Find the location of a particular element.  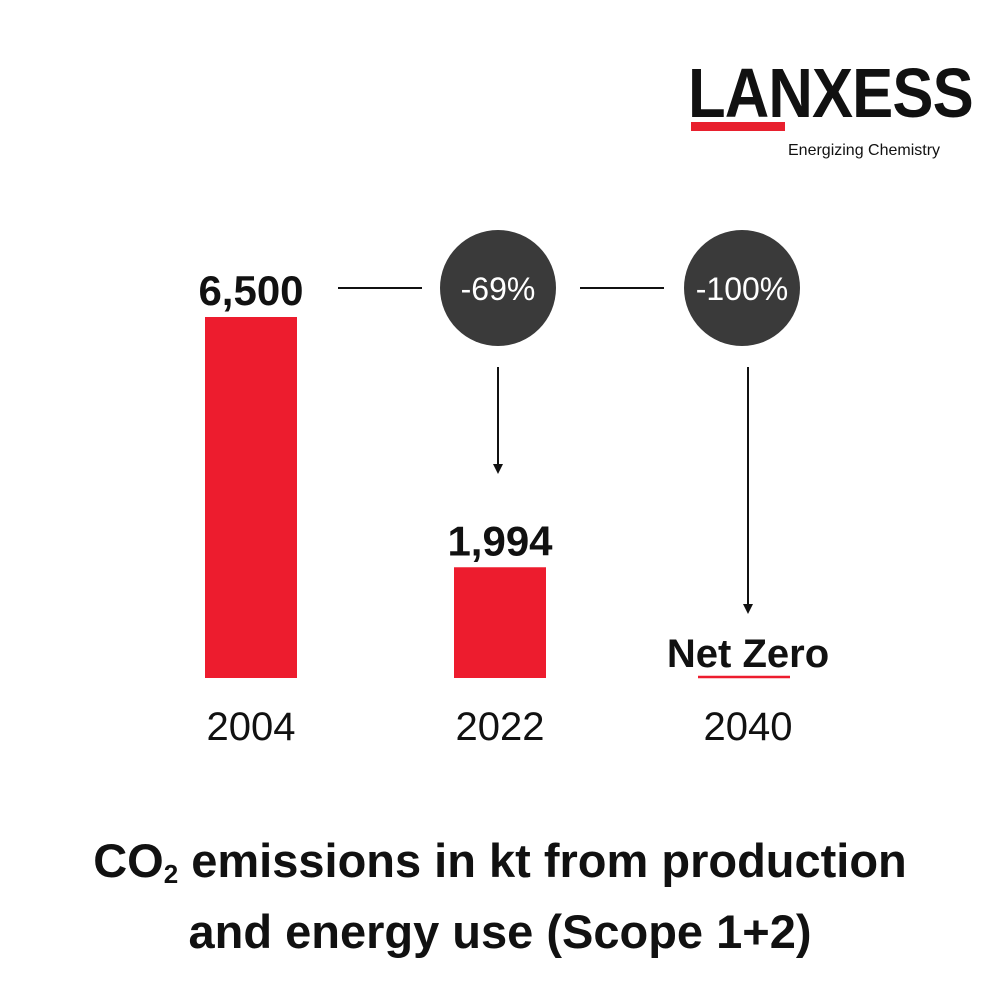

value-label-2022: 1,994 is located at coordinates (500, 540).